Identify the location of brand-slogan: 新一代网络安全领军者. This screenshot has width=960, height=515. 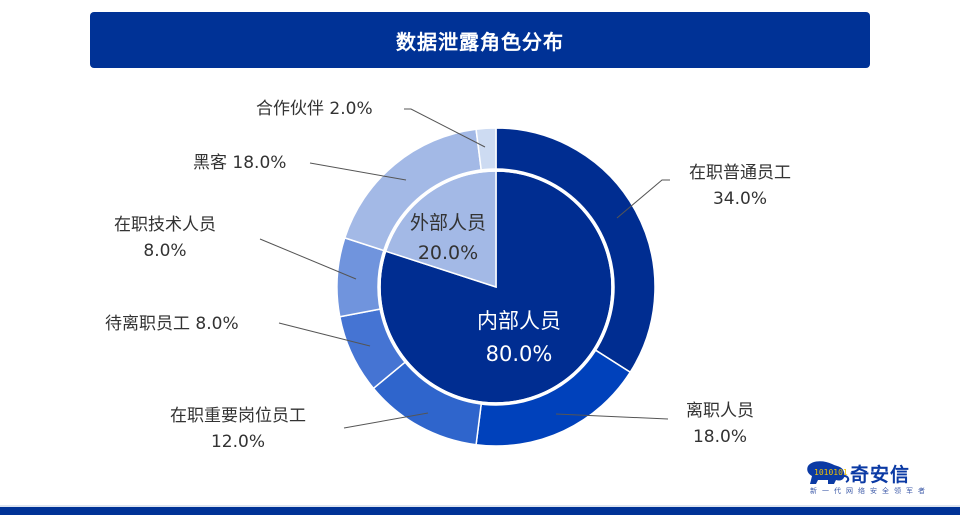
(870, 491).